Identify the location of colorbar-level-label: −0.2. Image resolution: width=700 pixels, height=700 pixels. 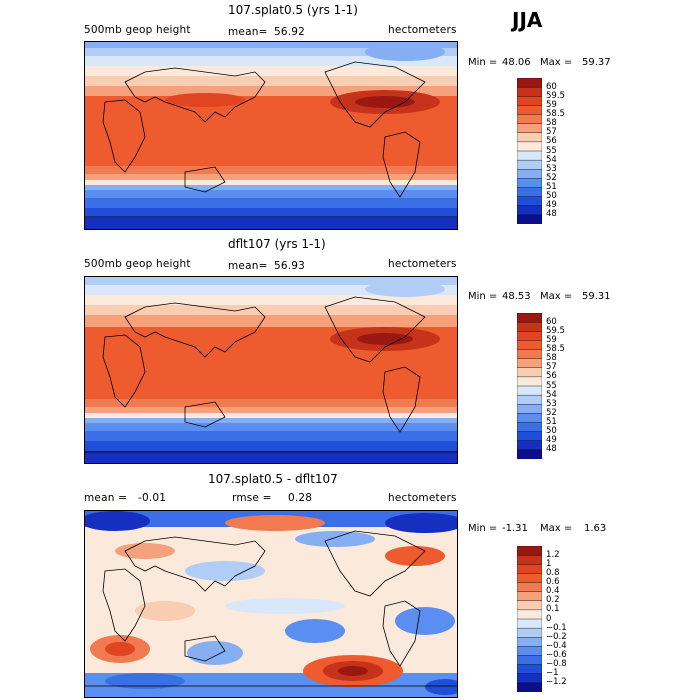
(556, 636).